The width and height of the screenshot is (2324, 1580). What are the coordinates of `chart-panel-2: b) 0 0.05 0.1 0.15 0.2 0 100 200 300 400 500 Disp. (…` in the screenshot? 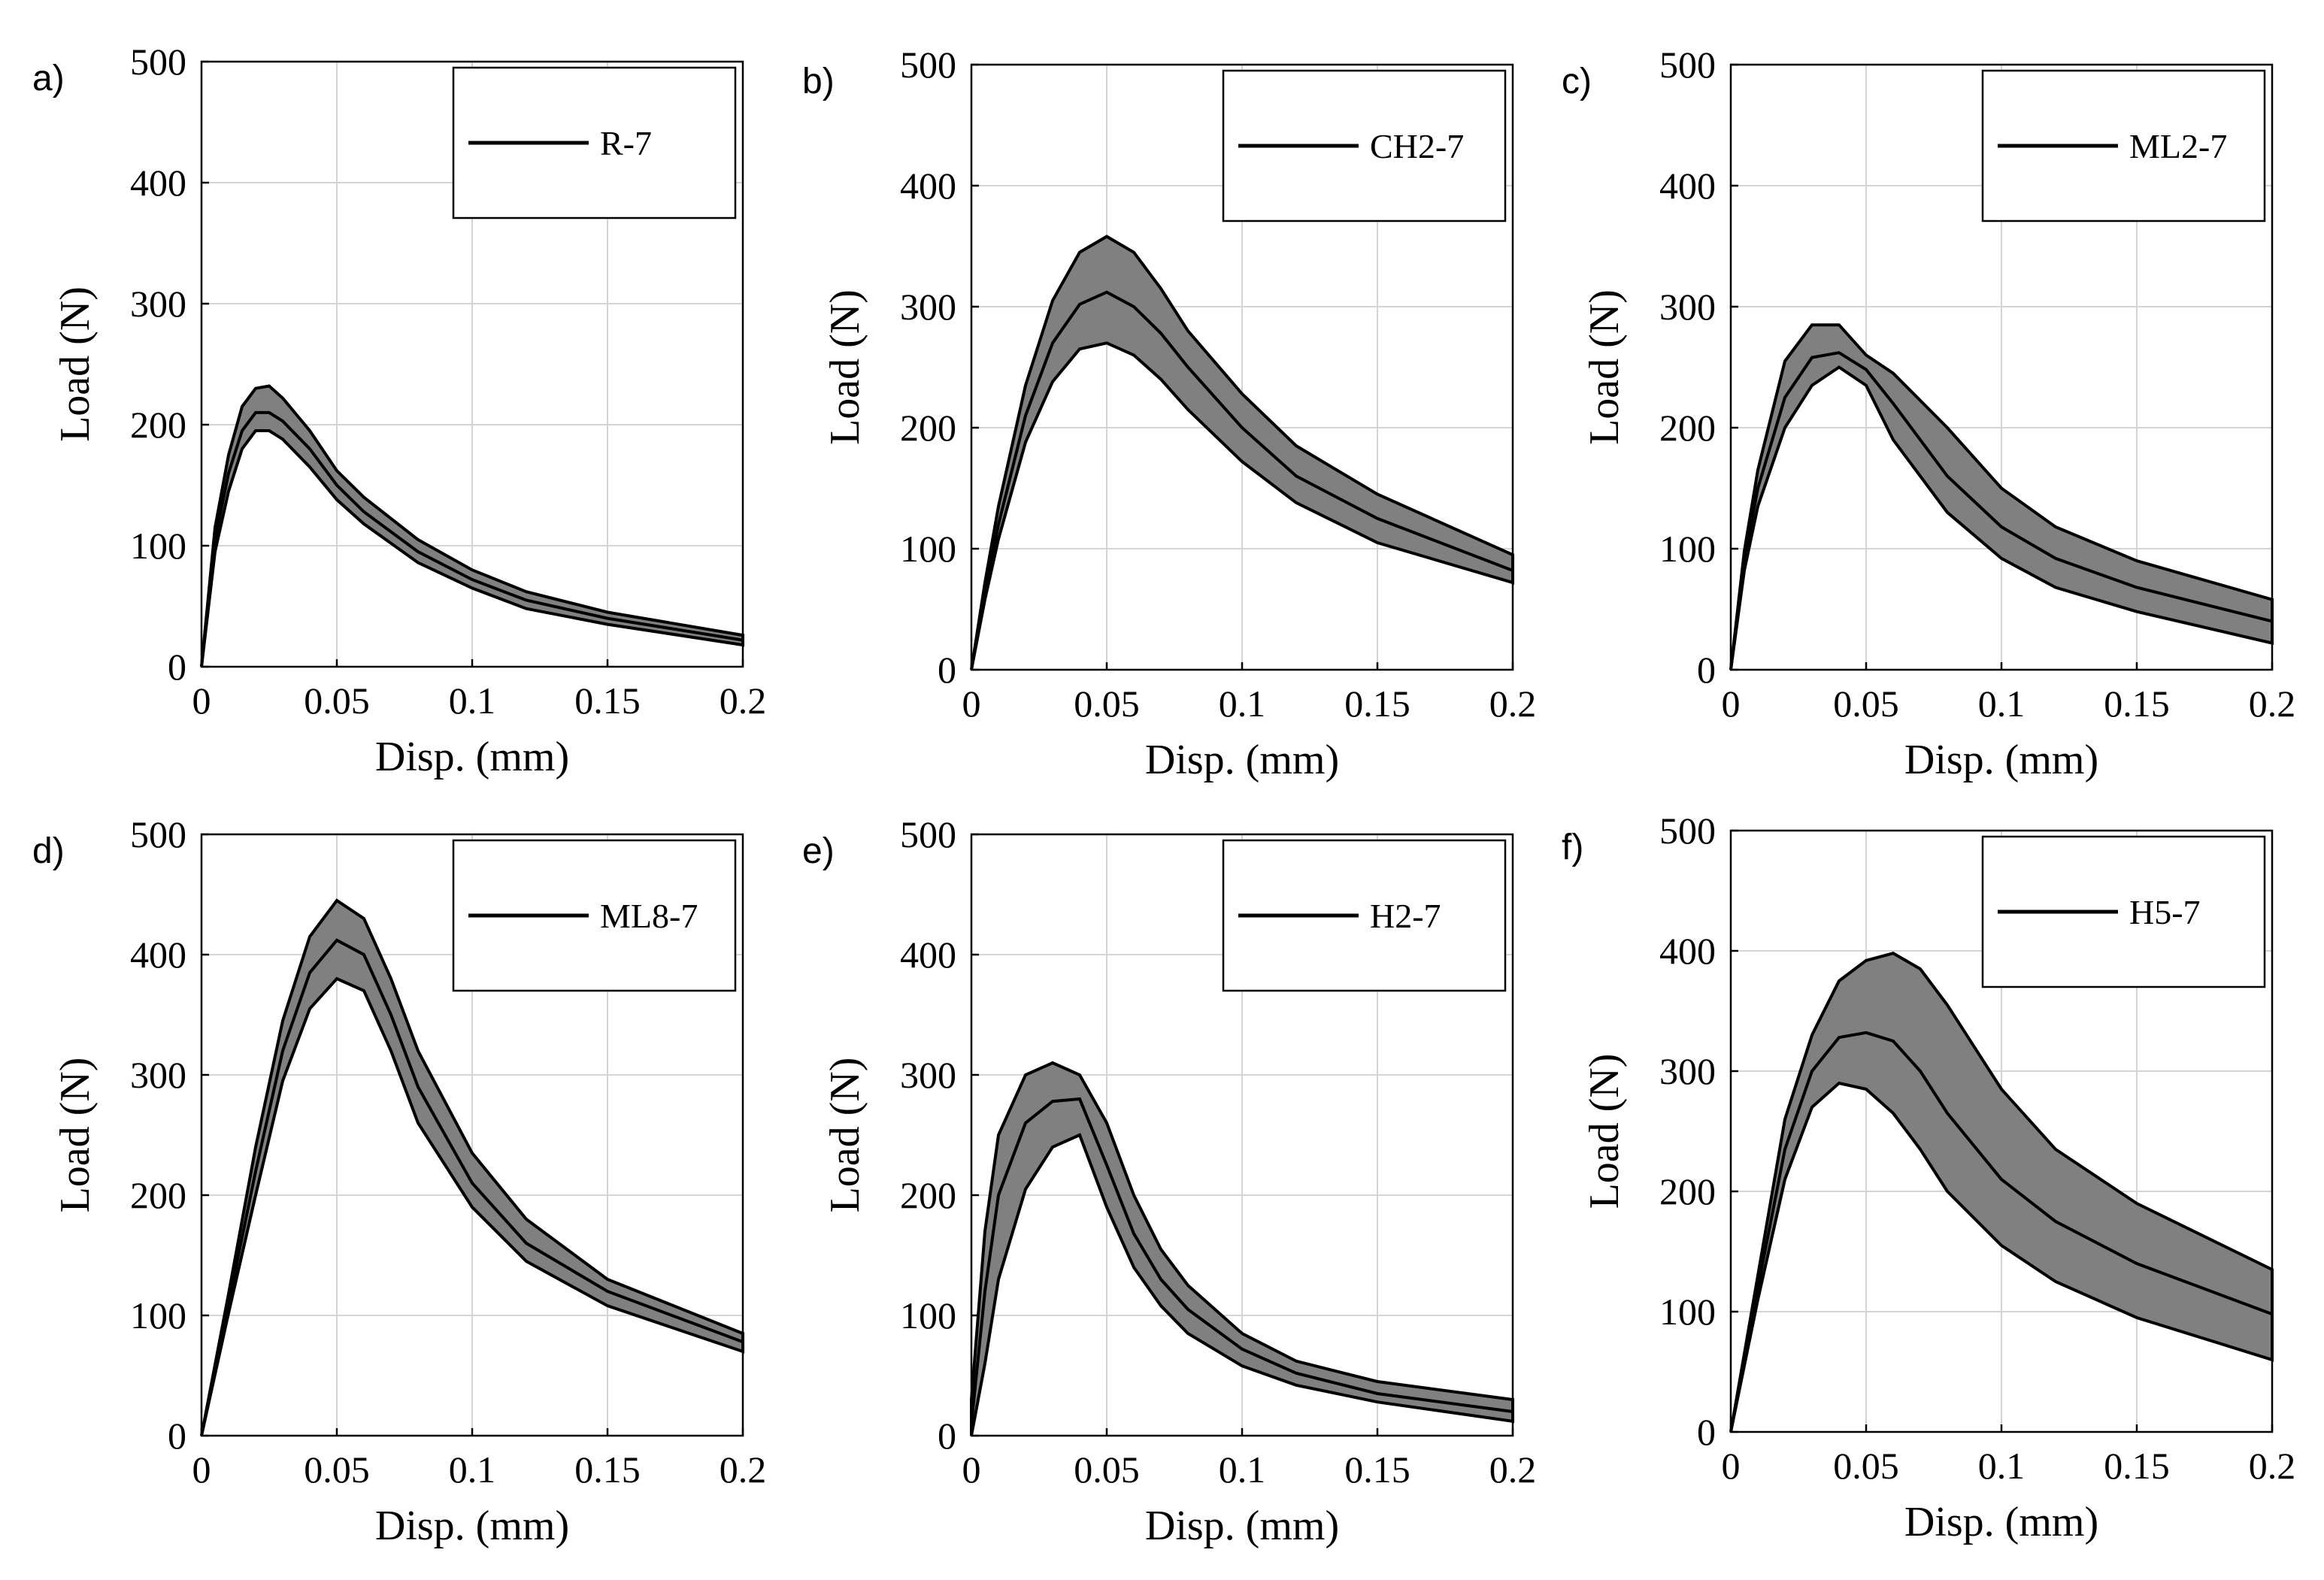 It's located at (1169, 413).